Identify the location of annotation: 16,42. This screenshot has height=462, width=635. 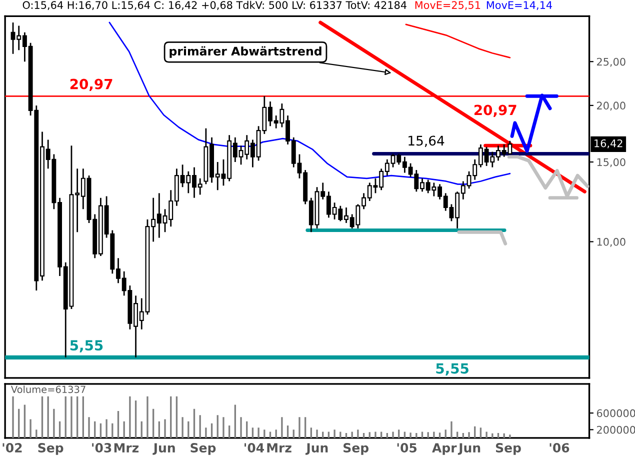
(608, 143).